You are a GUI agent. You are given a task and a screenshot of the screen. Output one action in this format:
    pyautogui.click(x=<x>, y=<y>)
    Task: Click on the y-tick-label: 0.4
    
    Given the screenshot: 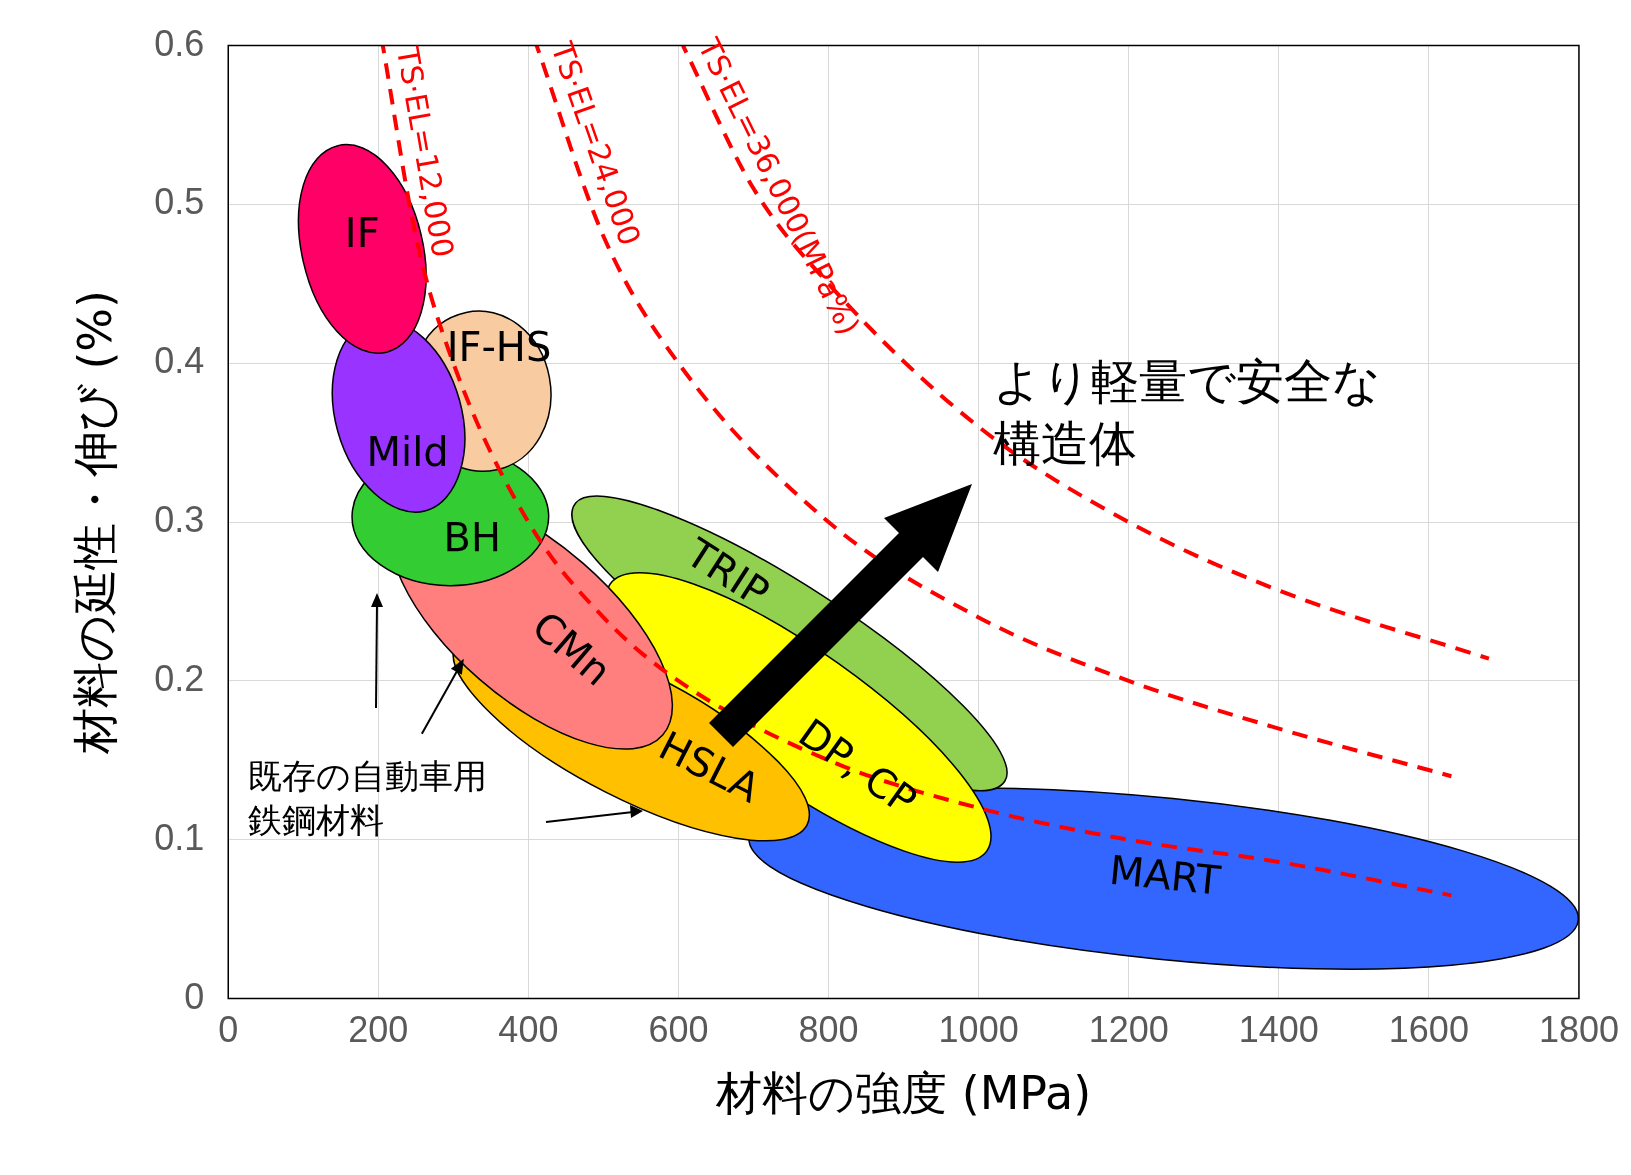 What is the action you would take?
    pyautogui.click(x=179, y=361)
    